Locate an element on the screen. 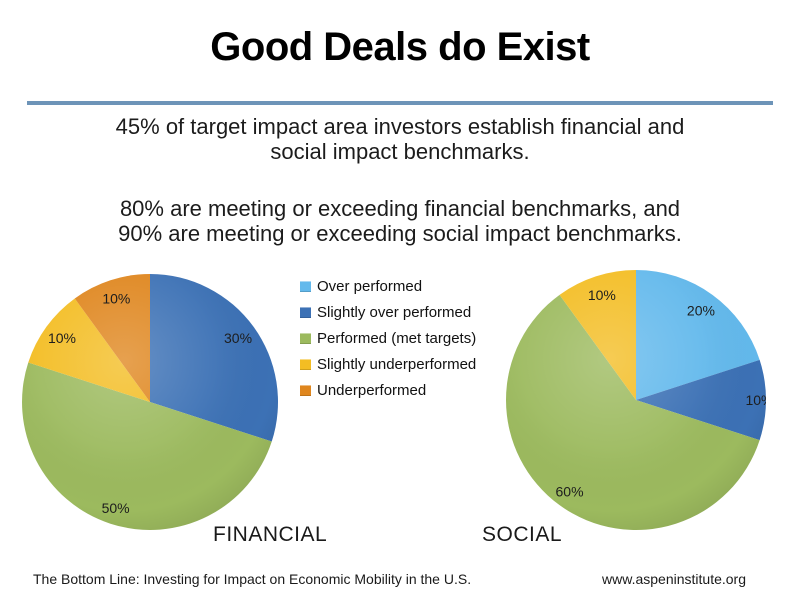  statement-line: social impact benchmarks. is located at coordinates (400, 151).